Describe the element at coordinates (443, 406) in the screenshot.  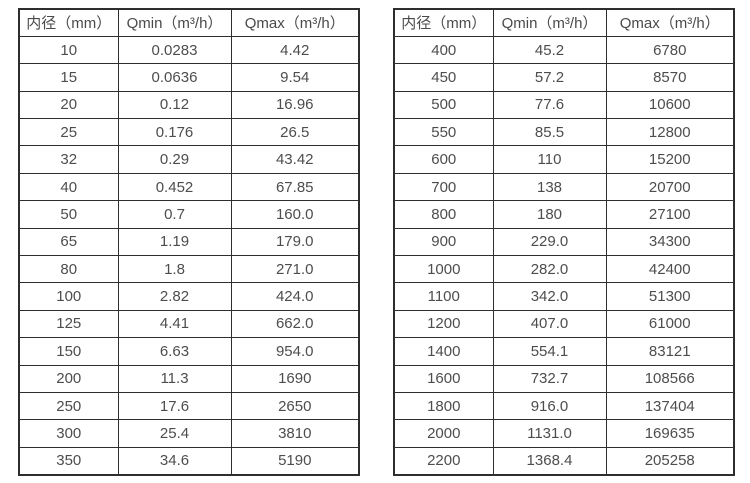
I see `table-cell: 1800` at that location.